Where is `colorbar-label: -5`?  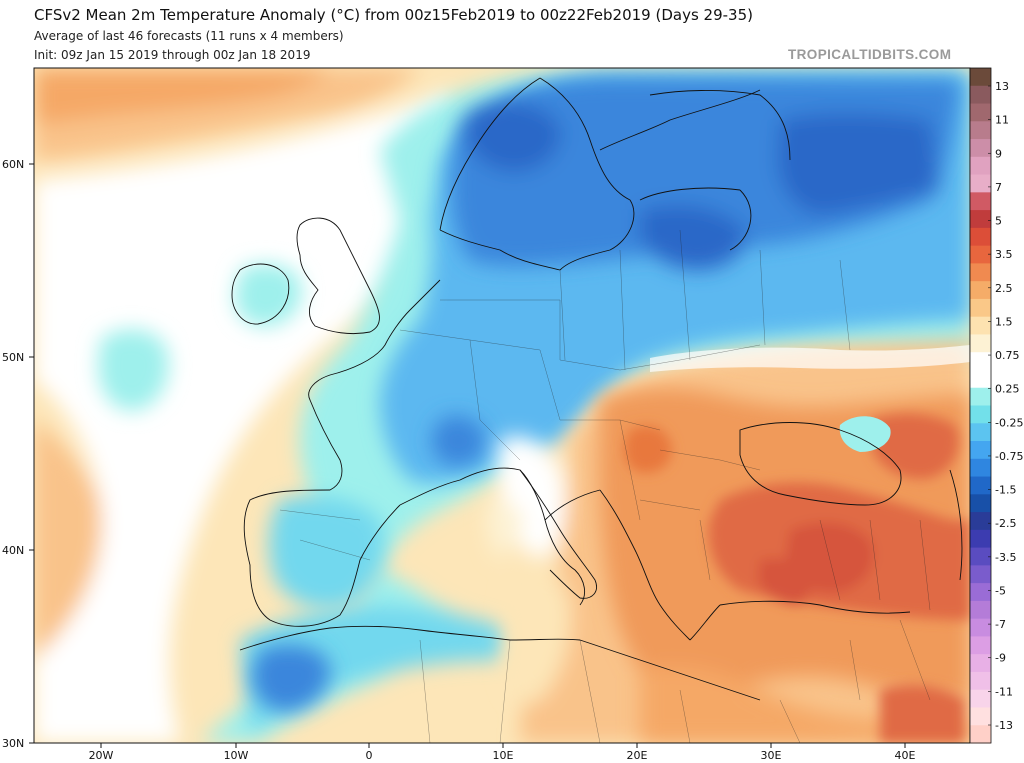
colorbar-label: -5 is located at coordinates (1000, 590).